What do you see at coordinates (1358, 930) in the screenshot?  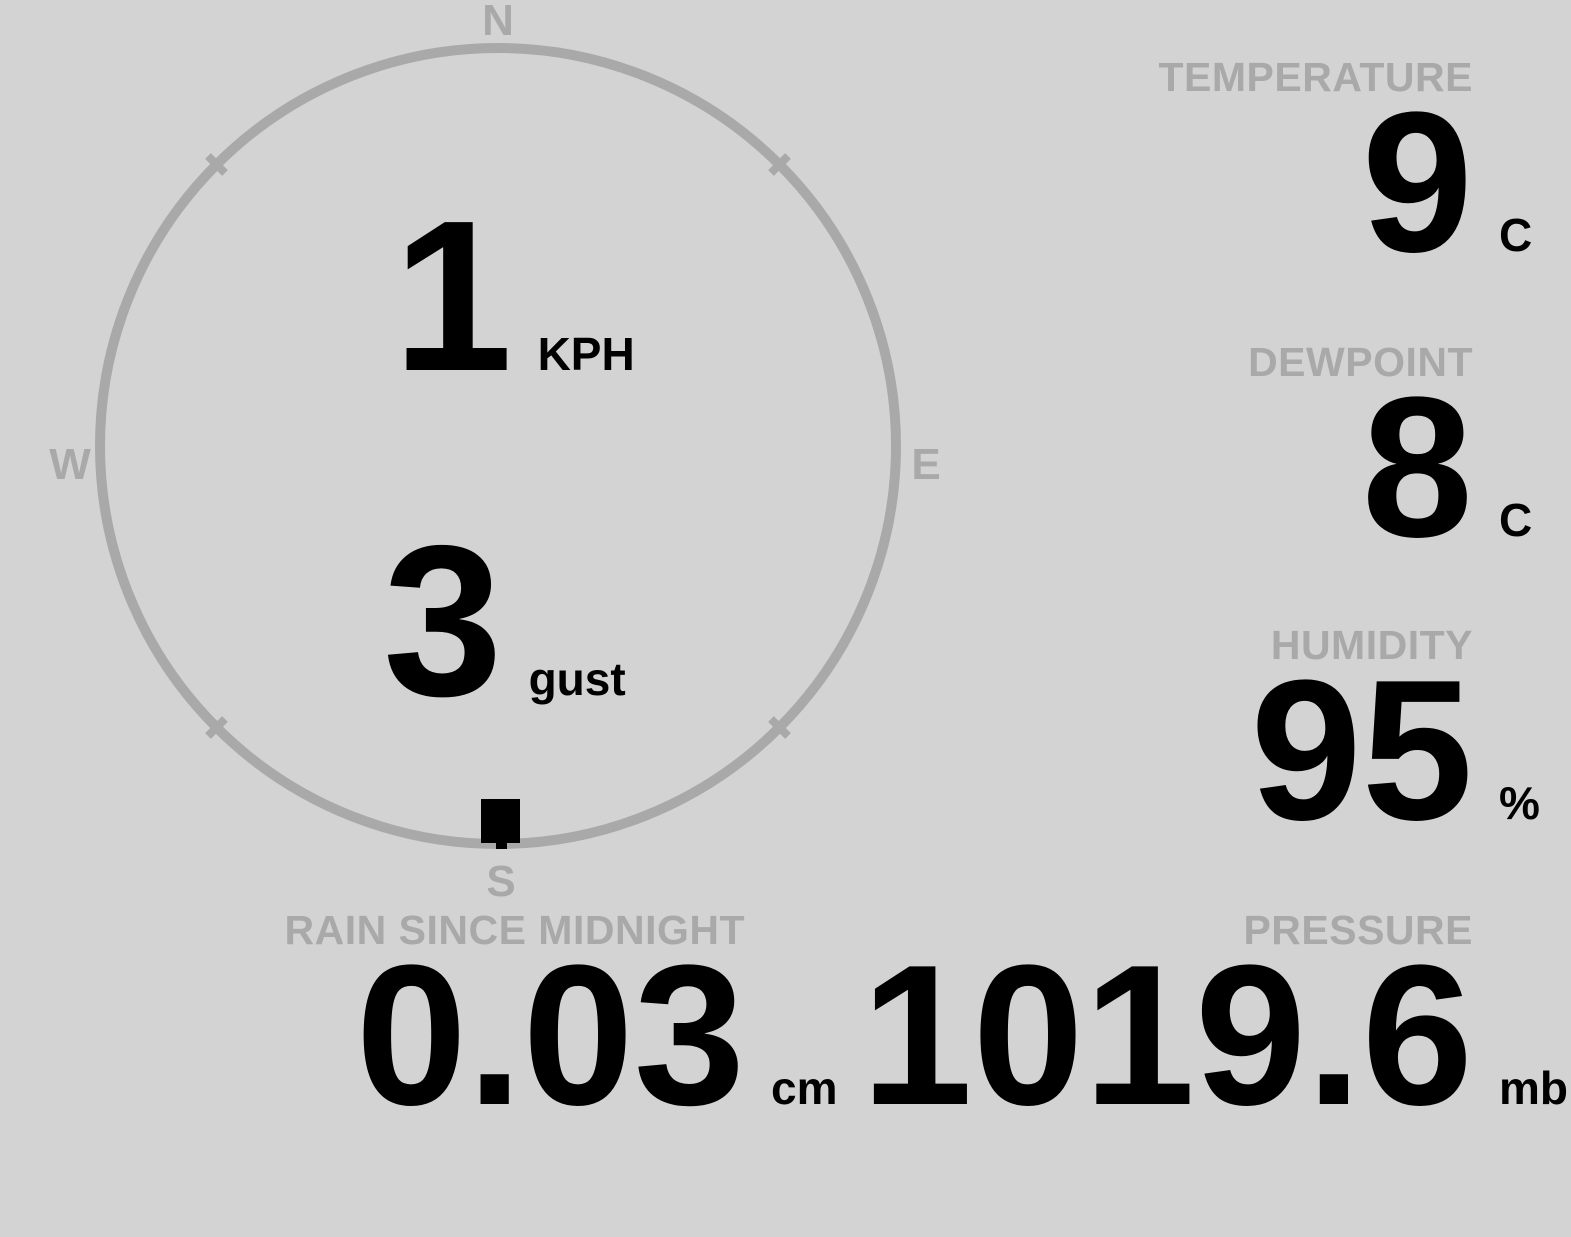 I see `pressure-label: PRESSURE` at bounding box center [1358, 930].